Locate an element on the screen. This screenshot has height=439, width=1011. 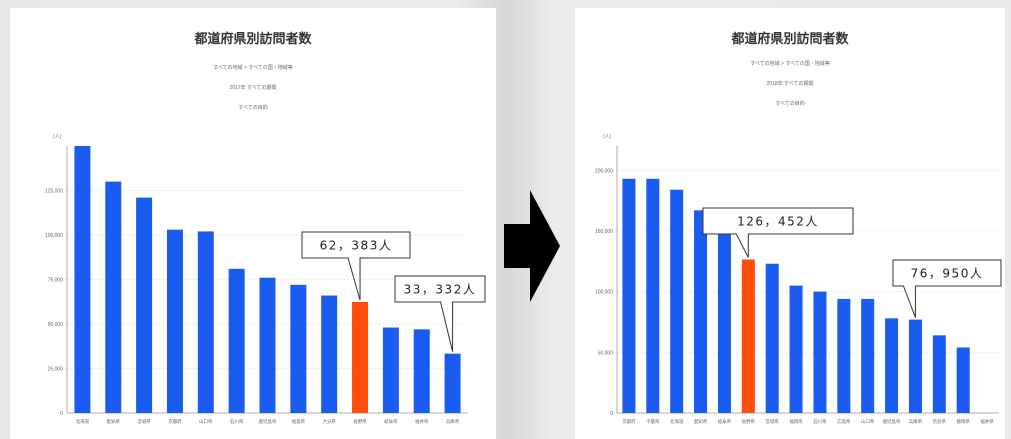
x-tick-label: 静岡県 is located at coordinates (963, 421).